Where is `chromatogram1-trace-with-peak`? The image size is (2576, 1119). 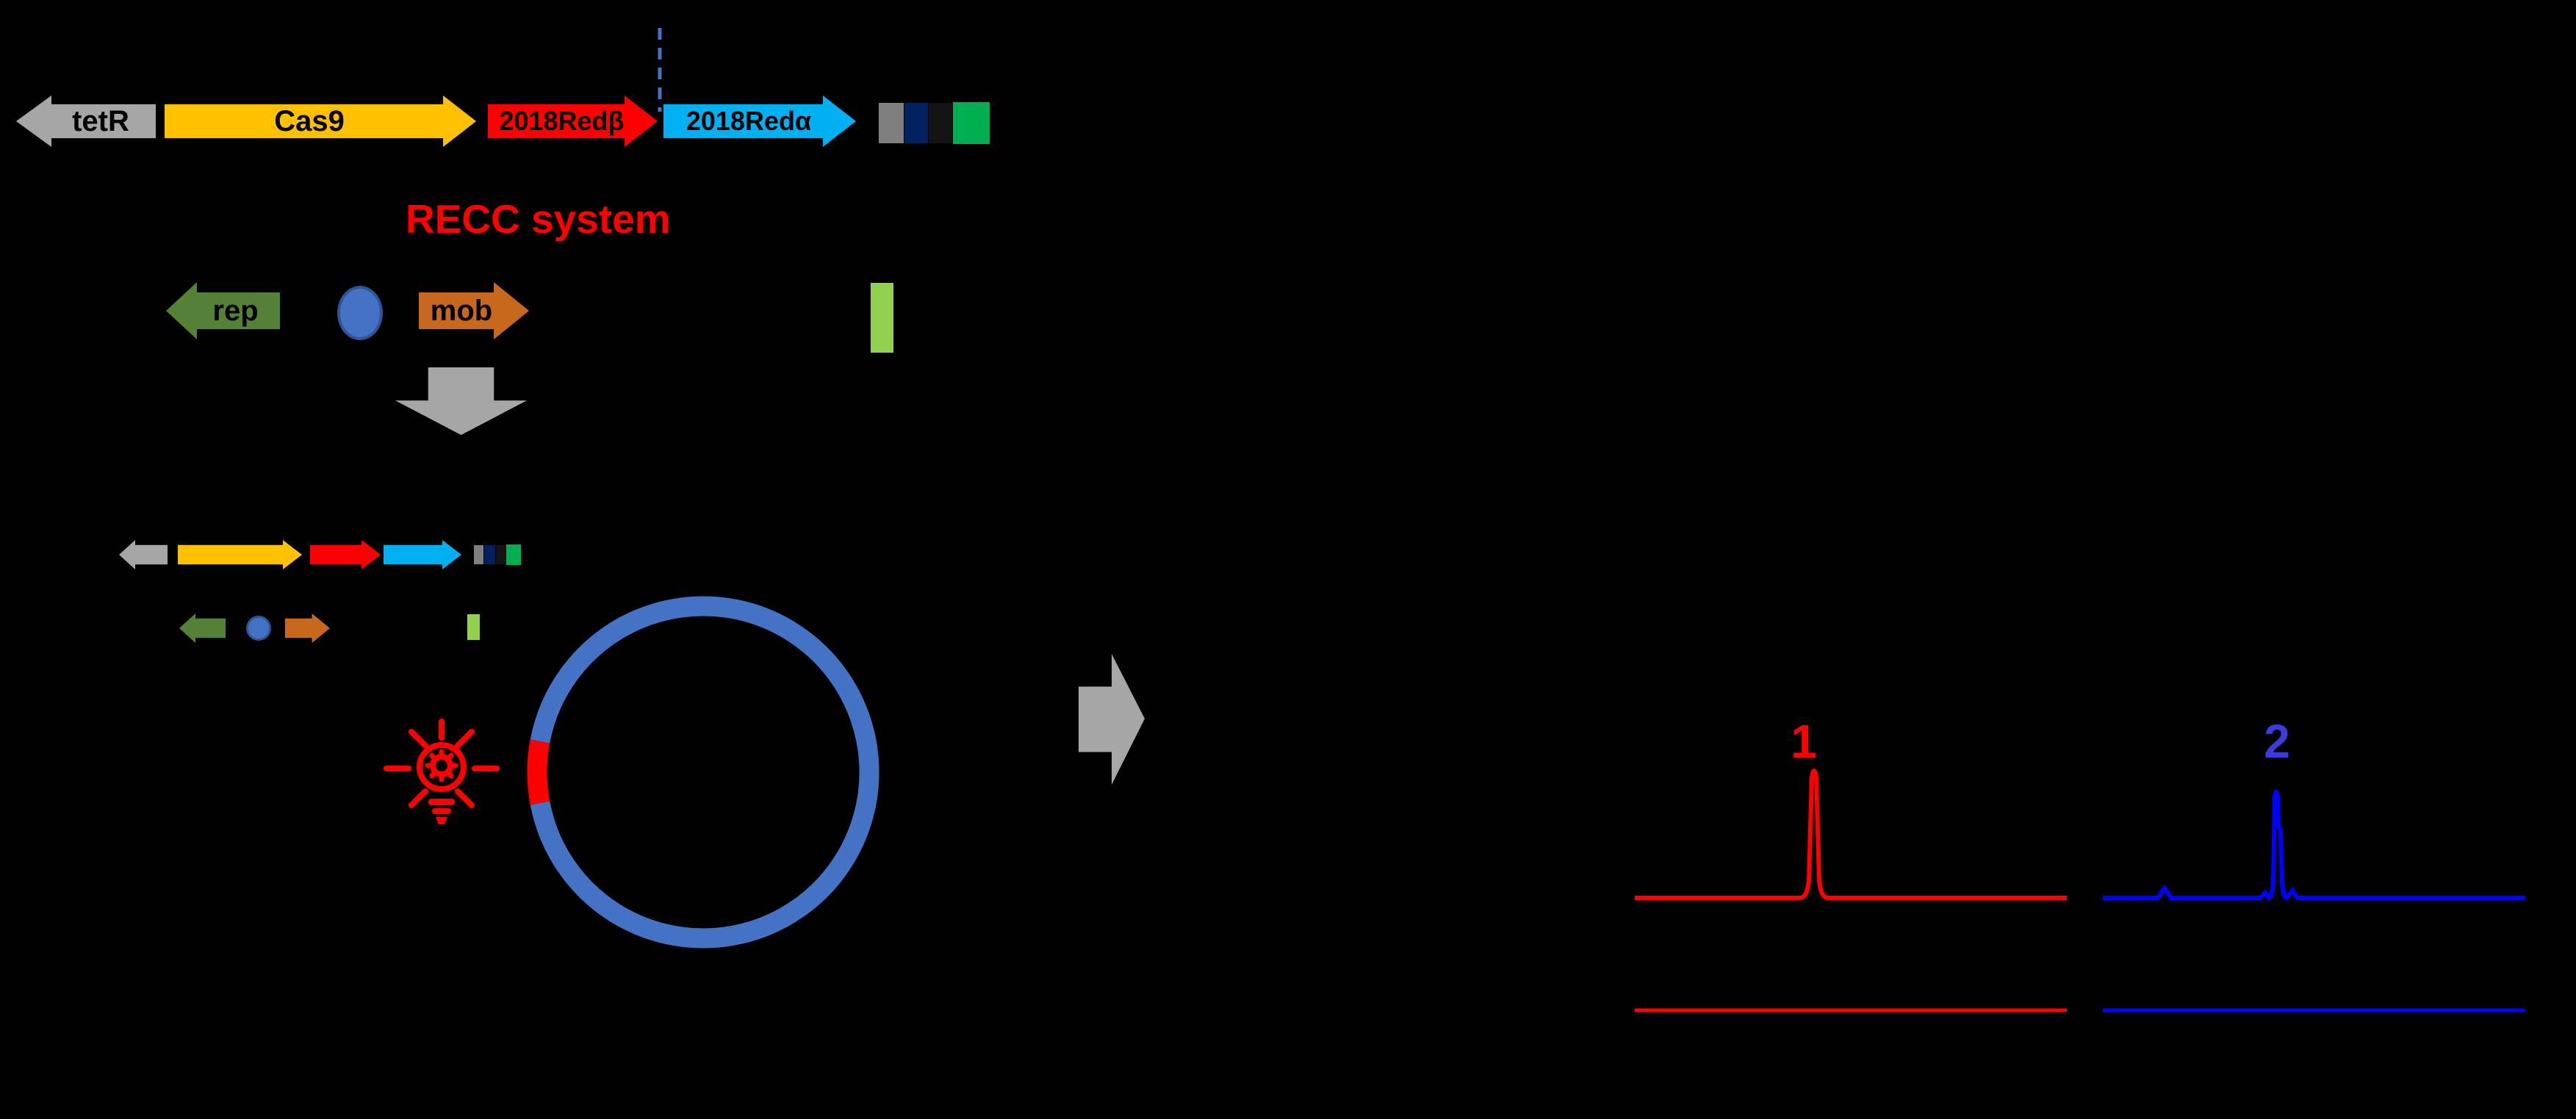
chromatogram1-trace-with-peak is located at coordinates (1851, 834).